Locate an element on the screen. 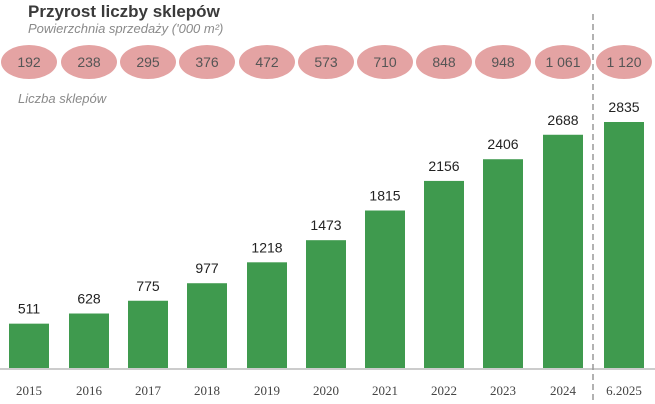 Image resolution: width=655 pixels, height=404 pixels. value-label: 1473 is located at coordinates (325, 225).